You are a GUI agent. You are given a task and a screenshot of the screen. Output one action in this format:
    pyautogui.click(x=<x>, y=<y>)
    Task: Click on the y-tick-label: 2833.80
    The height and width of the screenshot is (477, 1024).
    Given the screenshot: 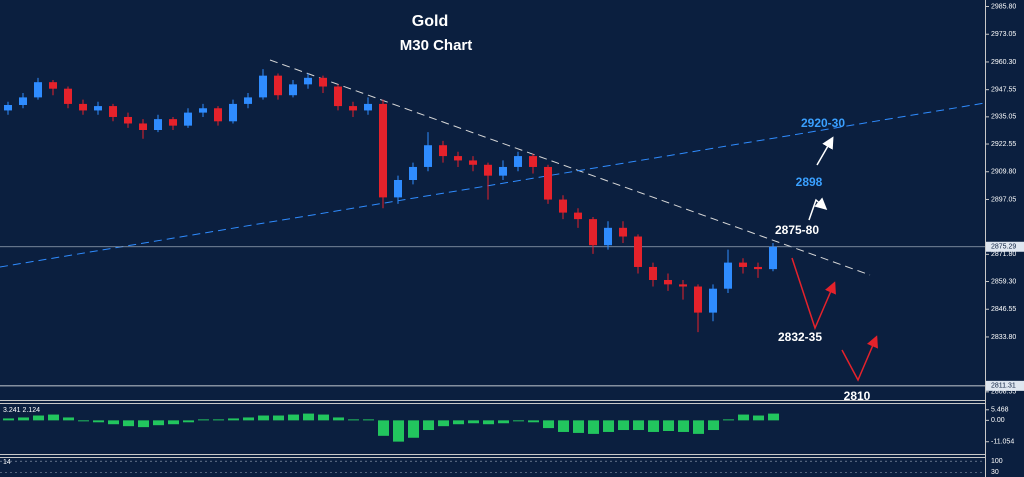 What is the action you would take?
    pyautogui.click(x=1003, y=337)
    